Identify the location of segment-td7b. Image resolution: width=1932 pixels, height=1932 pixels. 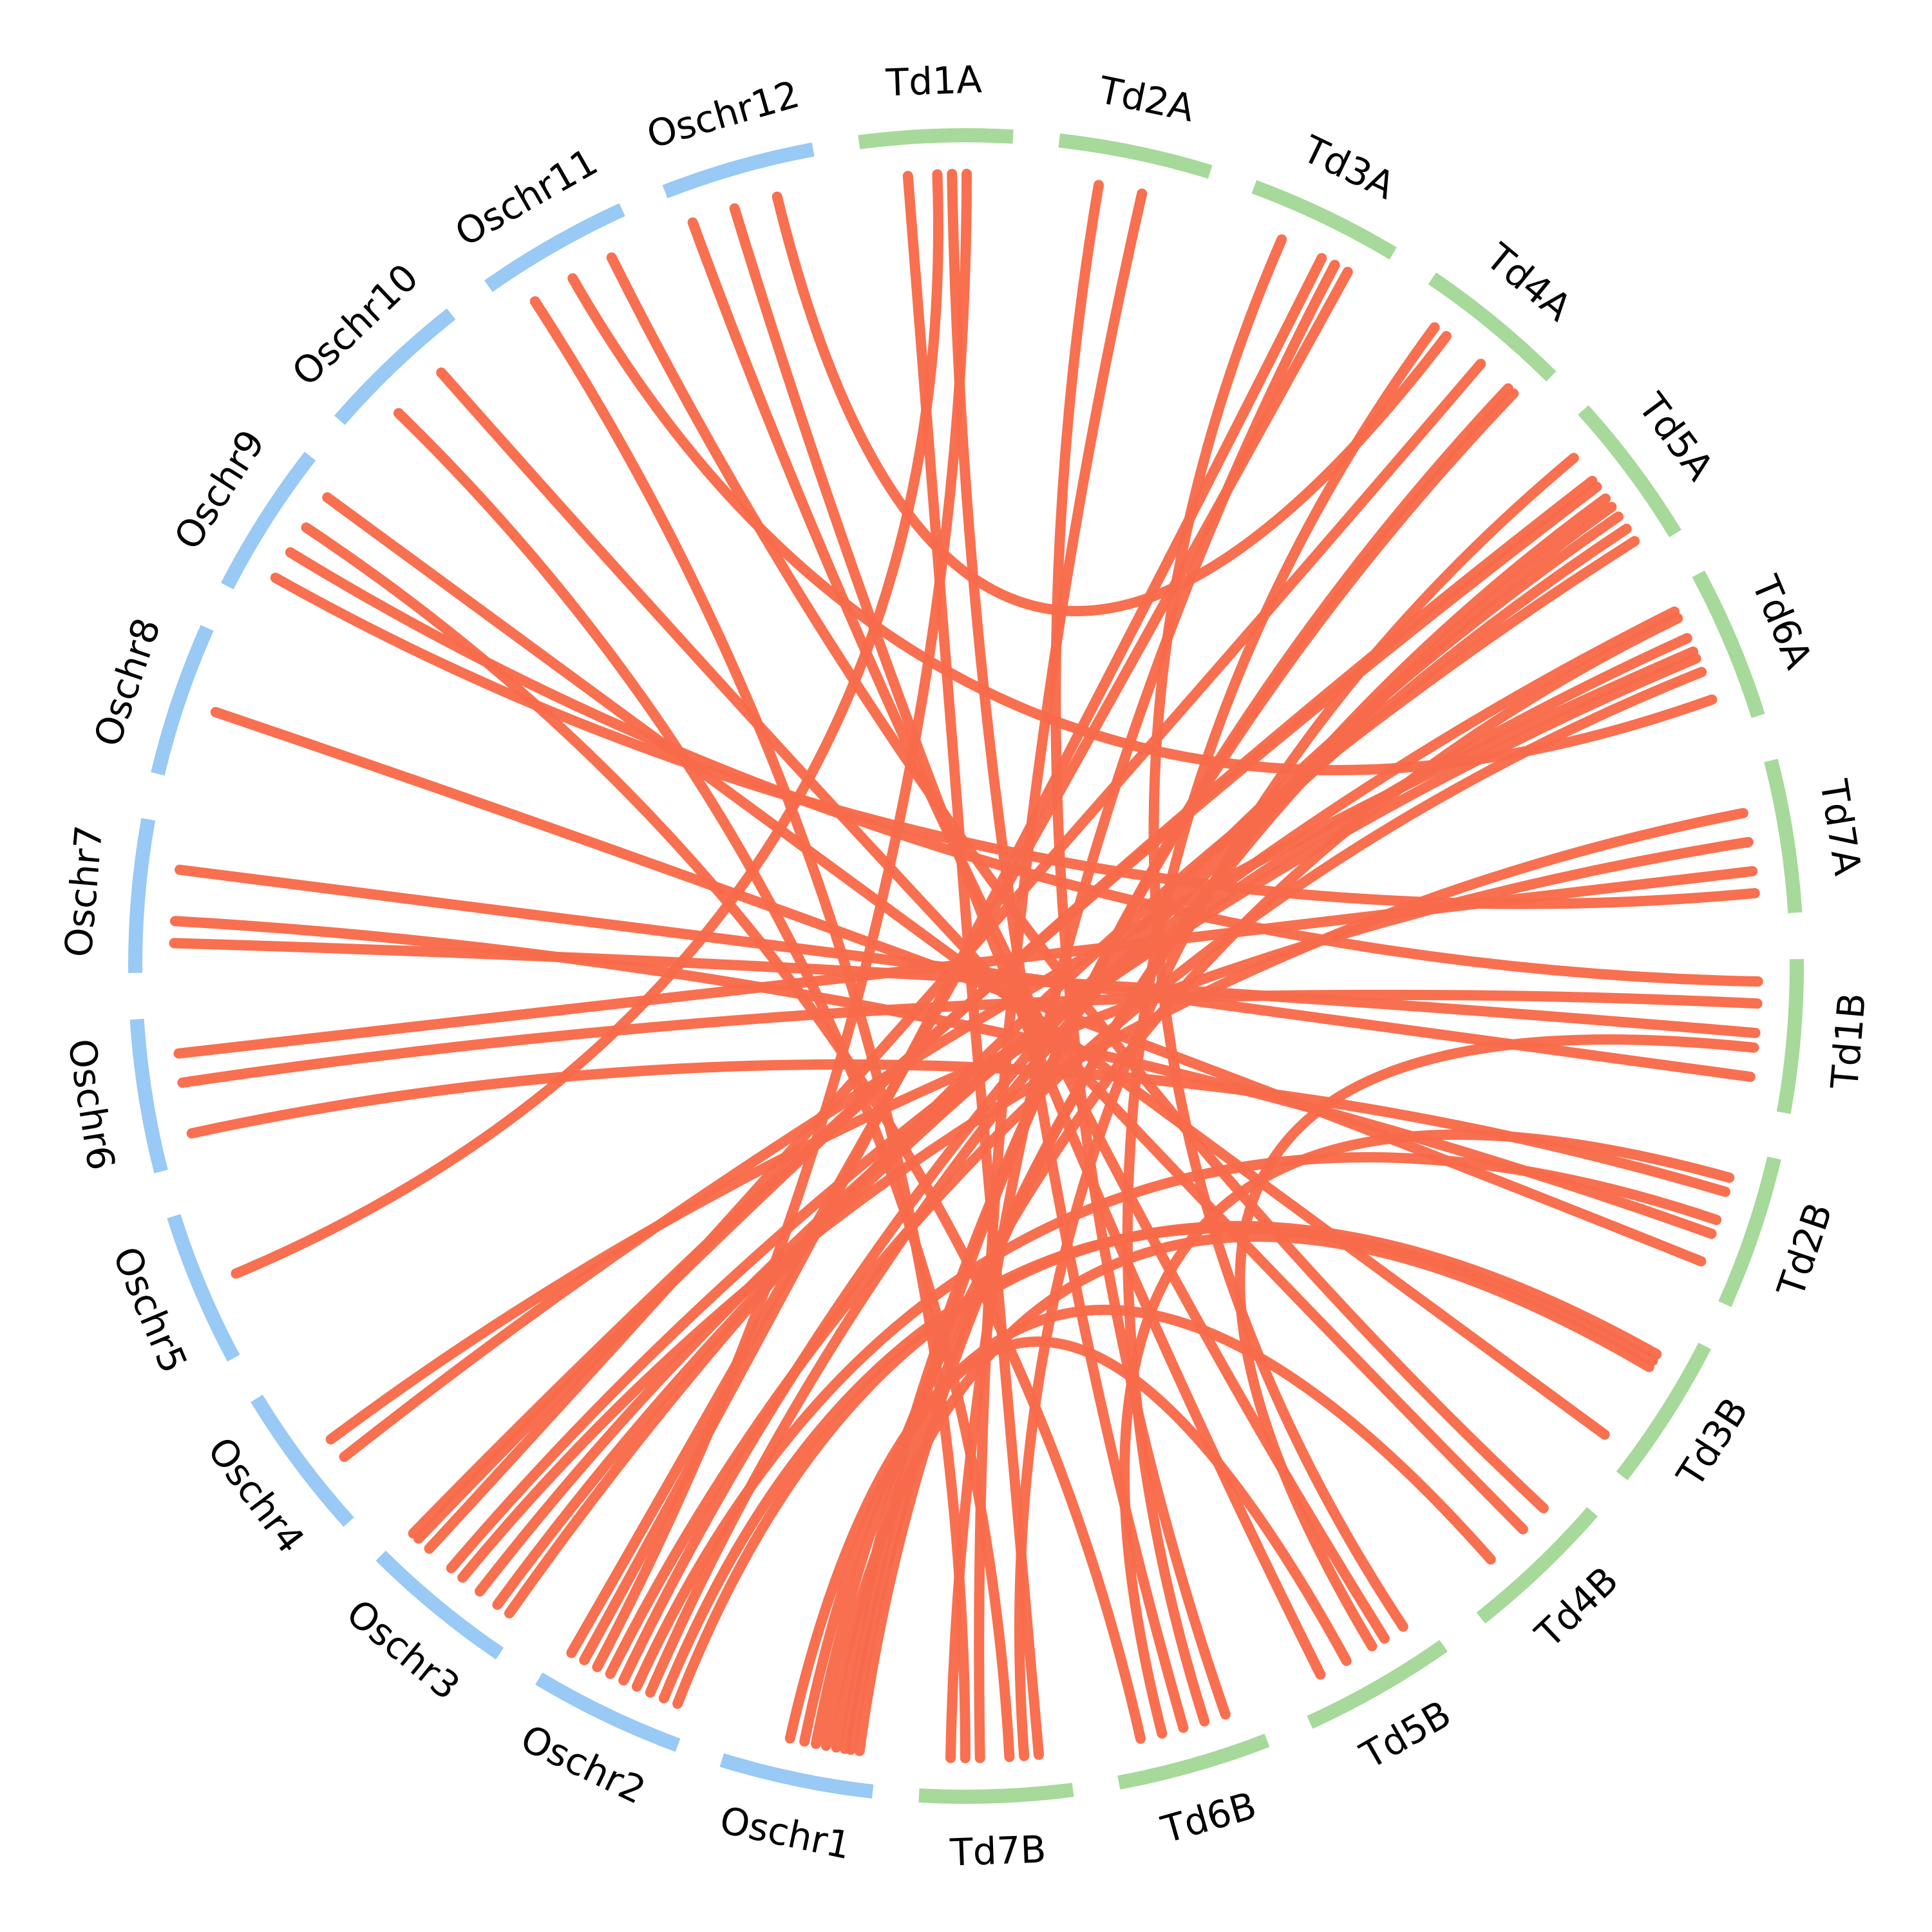
(996, 1793).